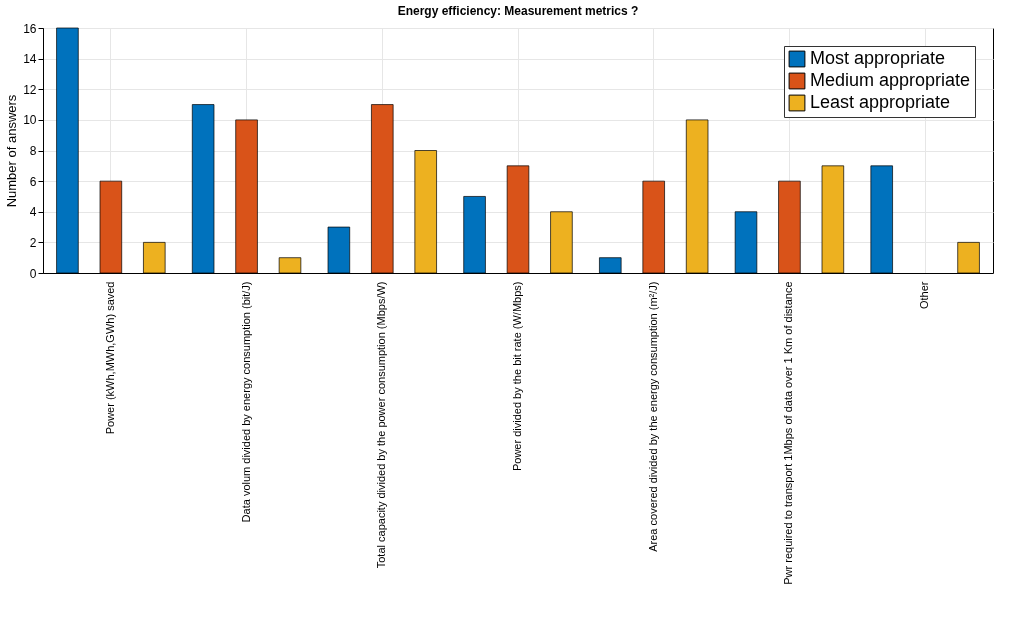  What do you see at coordinates (33, 212) in the screenshot?
I see `y-tick-label: 4` at bounding box center [33, 212].